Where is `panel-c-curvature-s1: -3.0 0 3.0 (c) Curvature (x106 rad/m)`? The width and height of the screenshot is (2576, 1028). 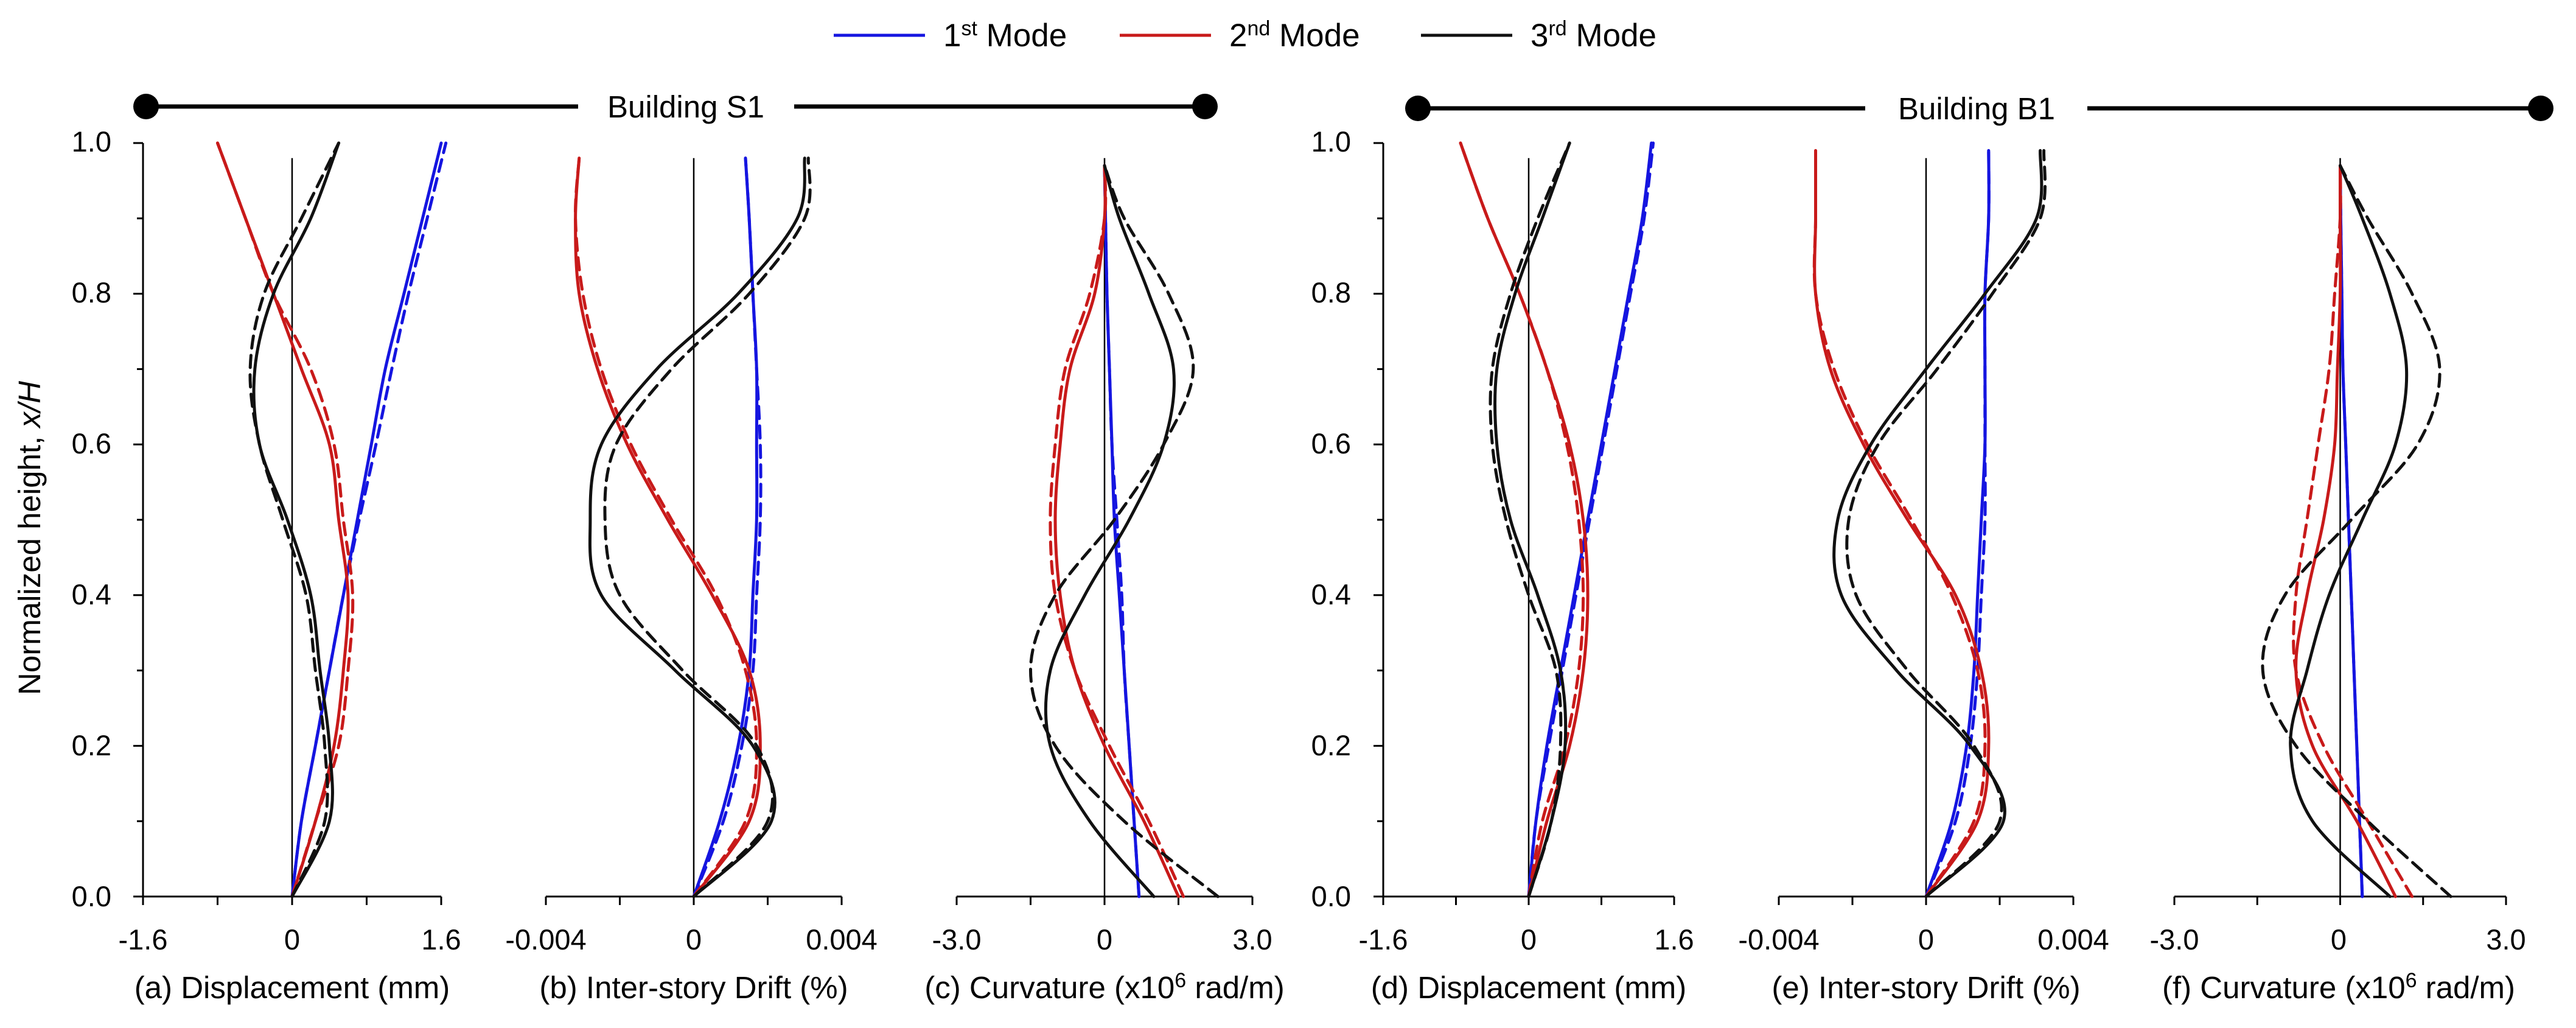
panel-c-curvature-s1: -3.0 0 3.0 (c) Curvature (x106 rad/m) is located at coordinates (1104, 581).